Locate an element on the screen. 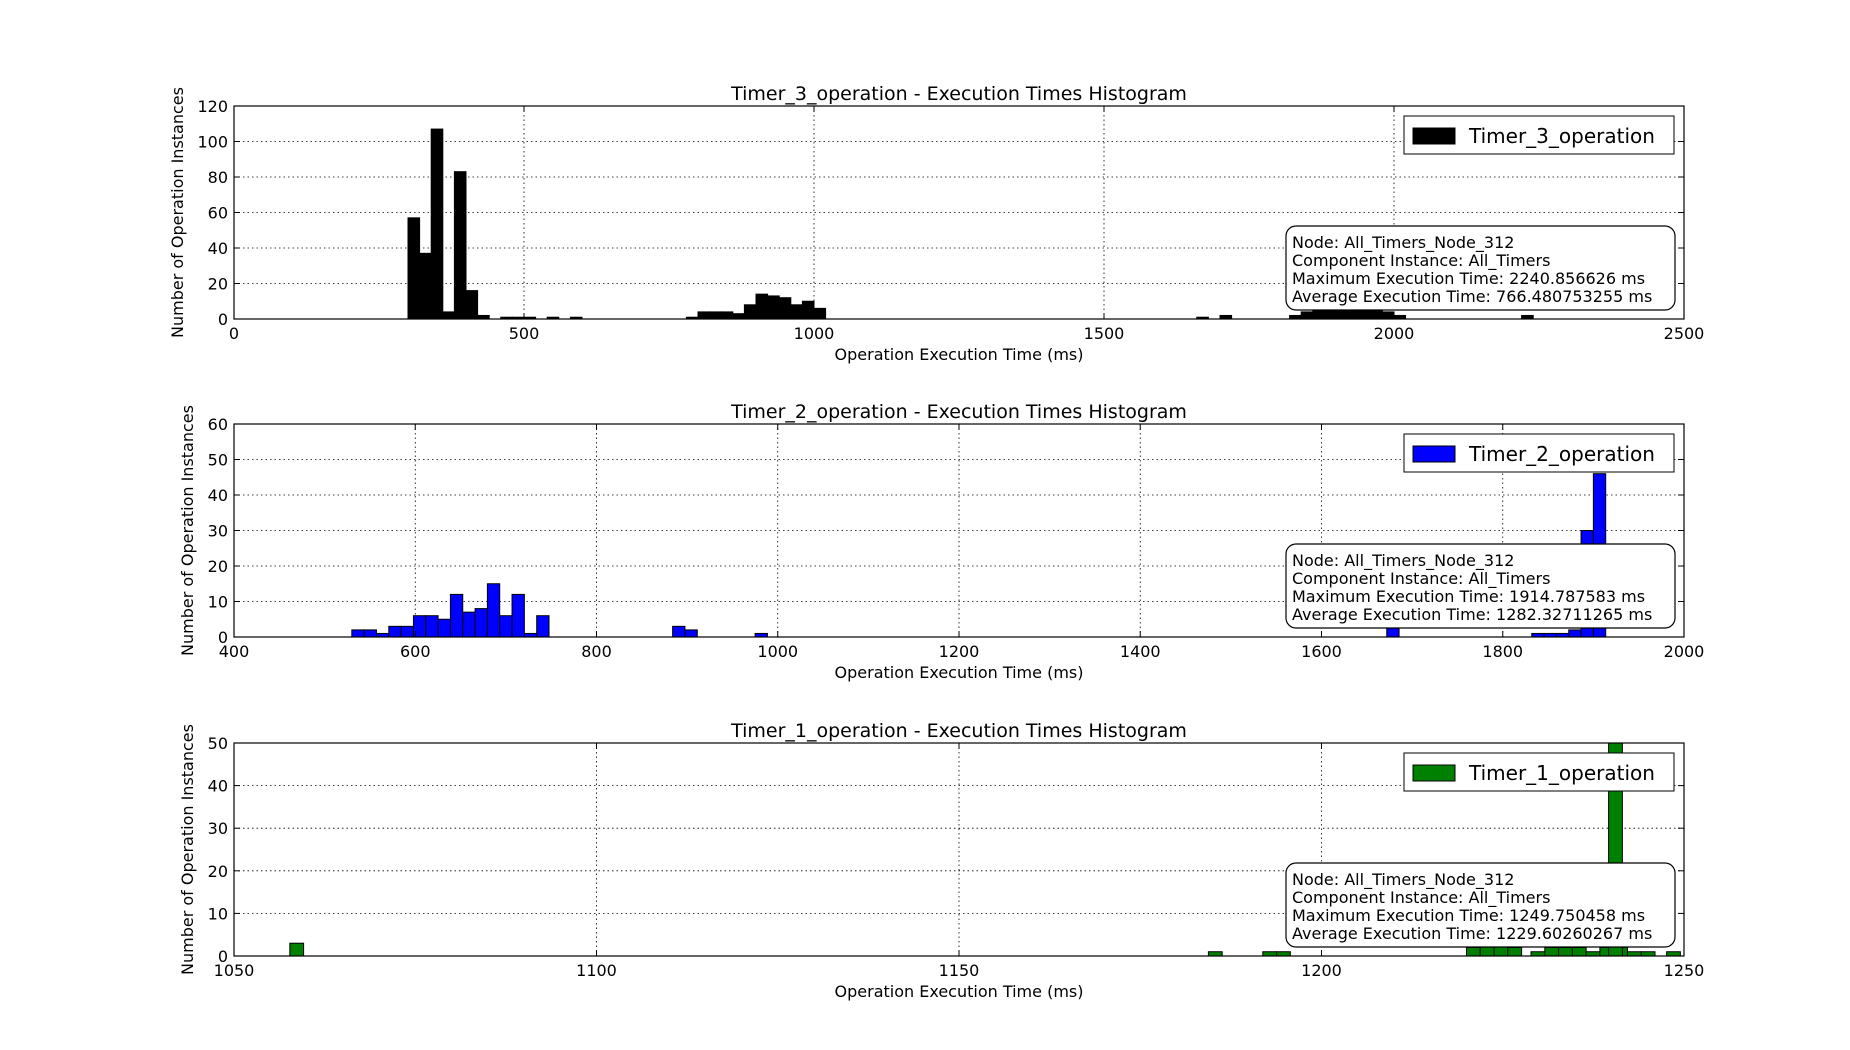 The image size is (1850, 1050). annotation-line: Average Execution Time: 766.480753255 ms is located at coordinates (1472, 296).